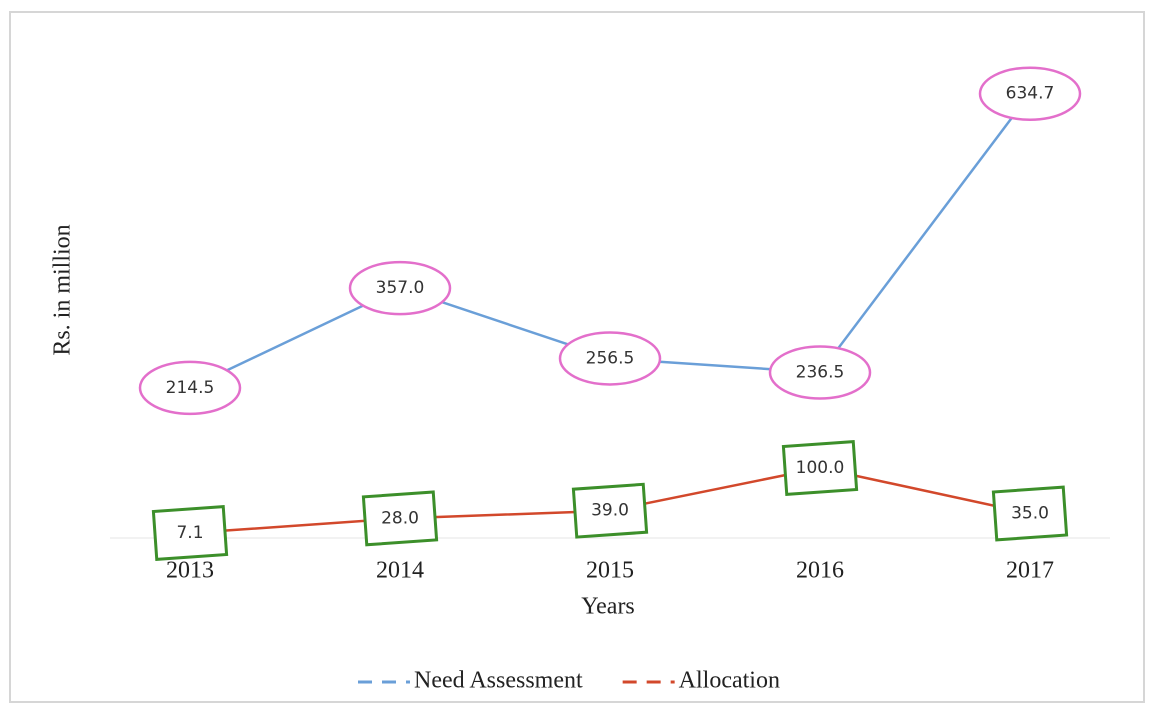  I want to click on x-tick-label: 2014, so click(400, 571).